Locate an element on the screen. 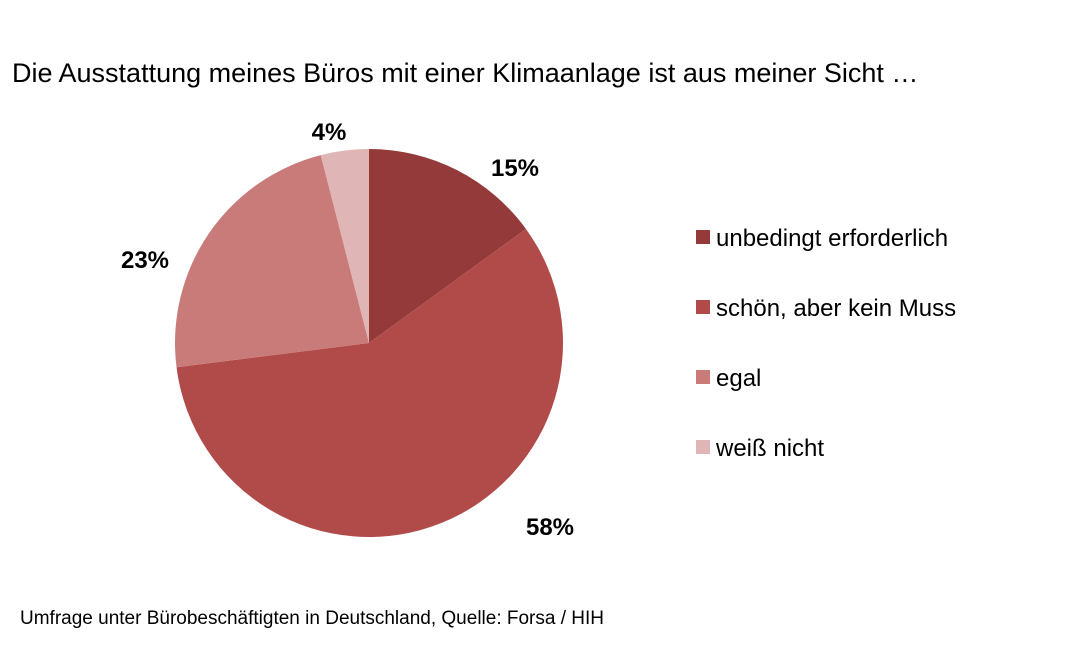 Image resolution: width=1076 pixels, height=657 pixels. slice-value-label: 23% is located at coordinates (145, 260).